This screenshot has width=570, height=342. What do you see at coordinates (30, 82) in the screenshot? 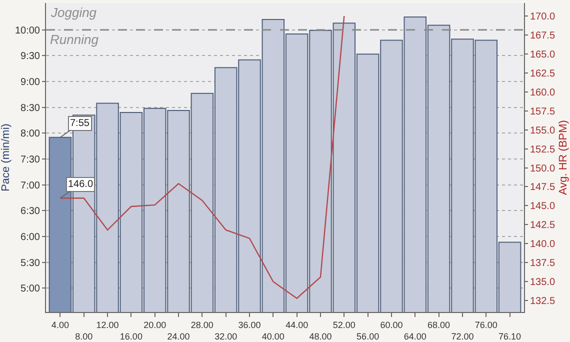
I see `y-tick-label: 9:00` at bounding box center [30, 82].